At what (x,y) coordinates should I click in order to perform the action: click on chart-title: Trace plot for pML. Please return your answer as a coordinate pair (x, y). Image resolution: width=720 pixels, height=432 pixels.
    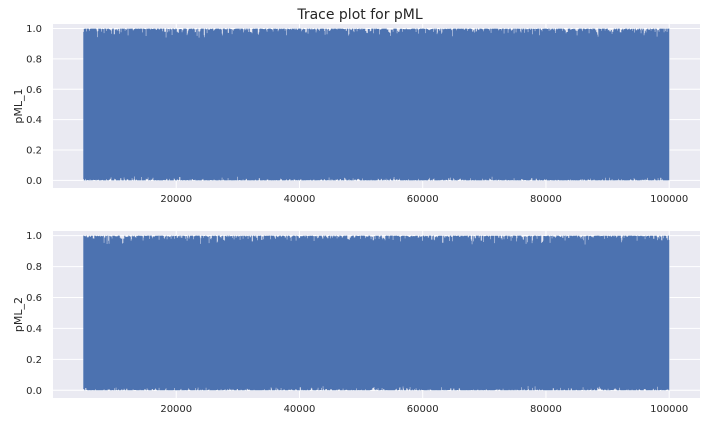
    Looking at the image, I should click on (359, 15).